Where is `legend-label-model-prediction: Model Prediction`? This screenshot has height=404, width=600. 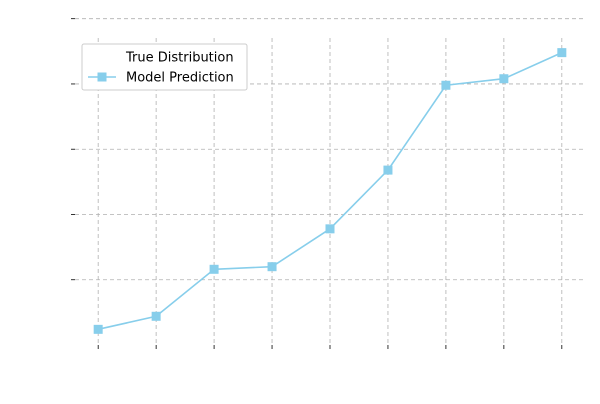 legend-label-model-prediction: Model Prediction is located at coordinates (180, 78).